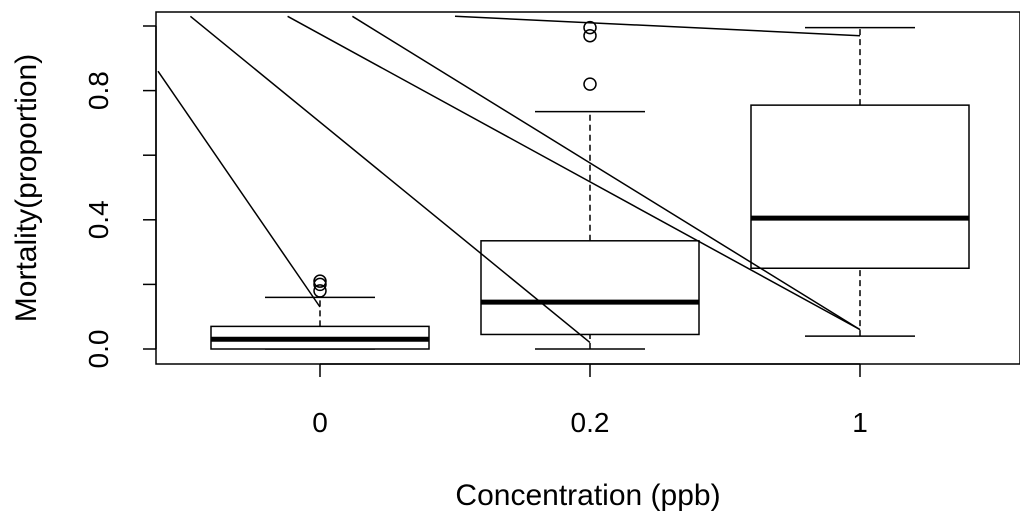 This screenshot has height=520, width=1020. What do you see at coordinates (26, 188) in the screenshot?
I see `y-axis-label: Mortality(proportion)` at bounding box center [26, 188].